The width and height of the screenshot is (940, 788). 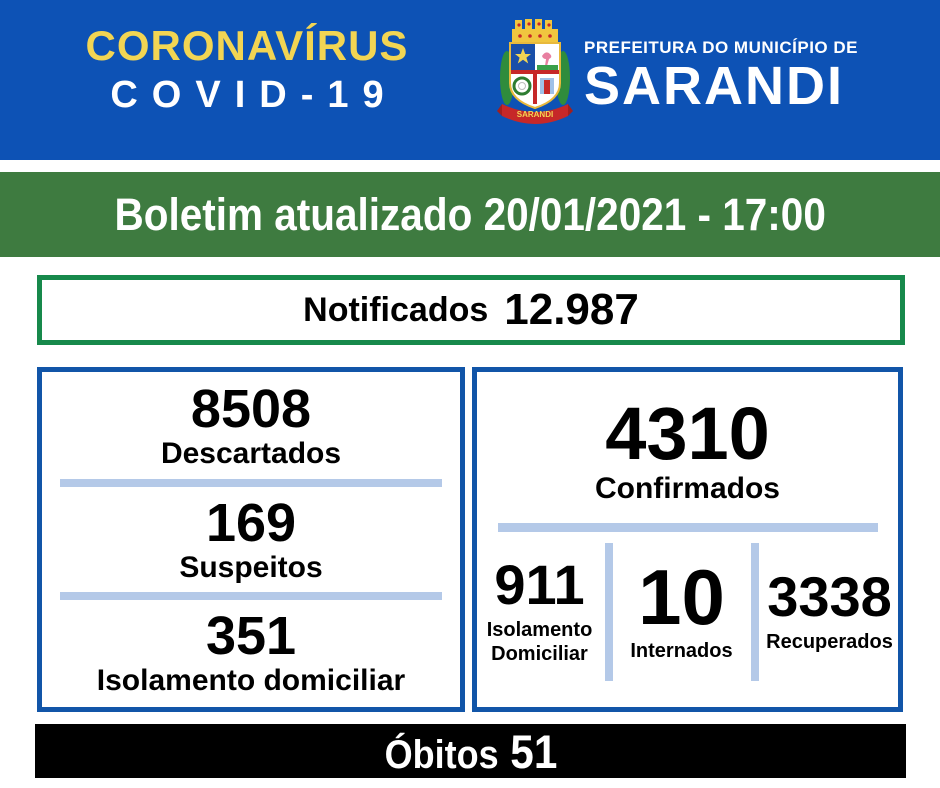 What do you see at coordinates (539, 654) in the screenshot?
I see `label-line2: Domiciliar` at bounding box center [539, 654].